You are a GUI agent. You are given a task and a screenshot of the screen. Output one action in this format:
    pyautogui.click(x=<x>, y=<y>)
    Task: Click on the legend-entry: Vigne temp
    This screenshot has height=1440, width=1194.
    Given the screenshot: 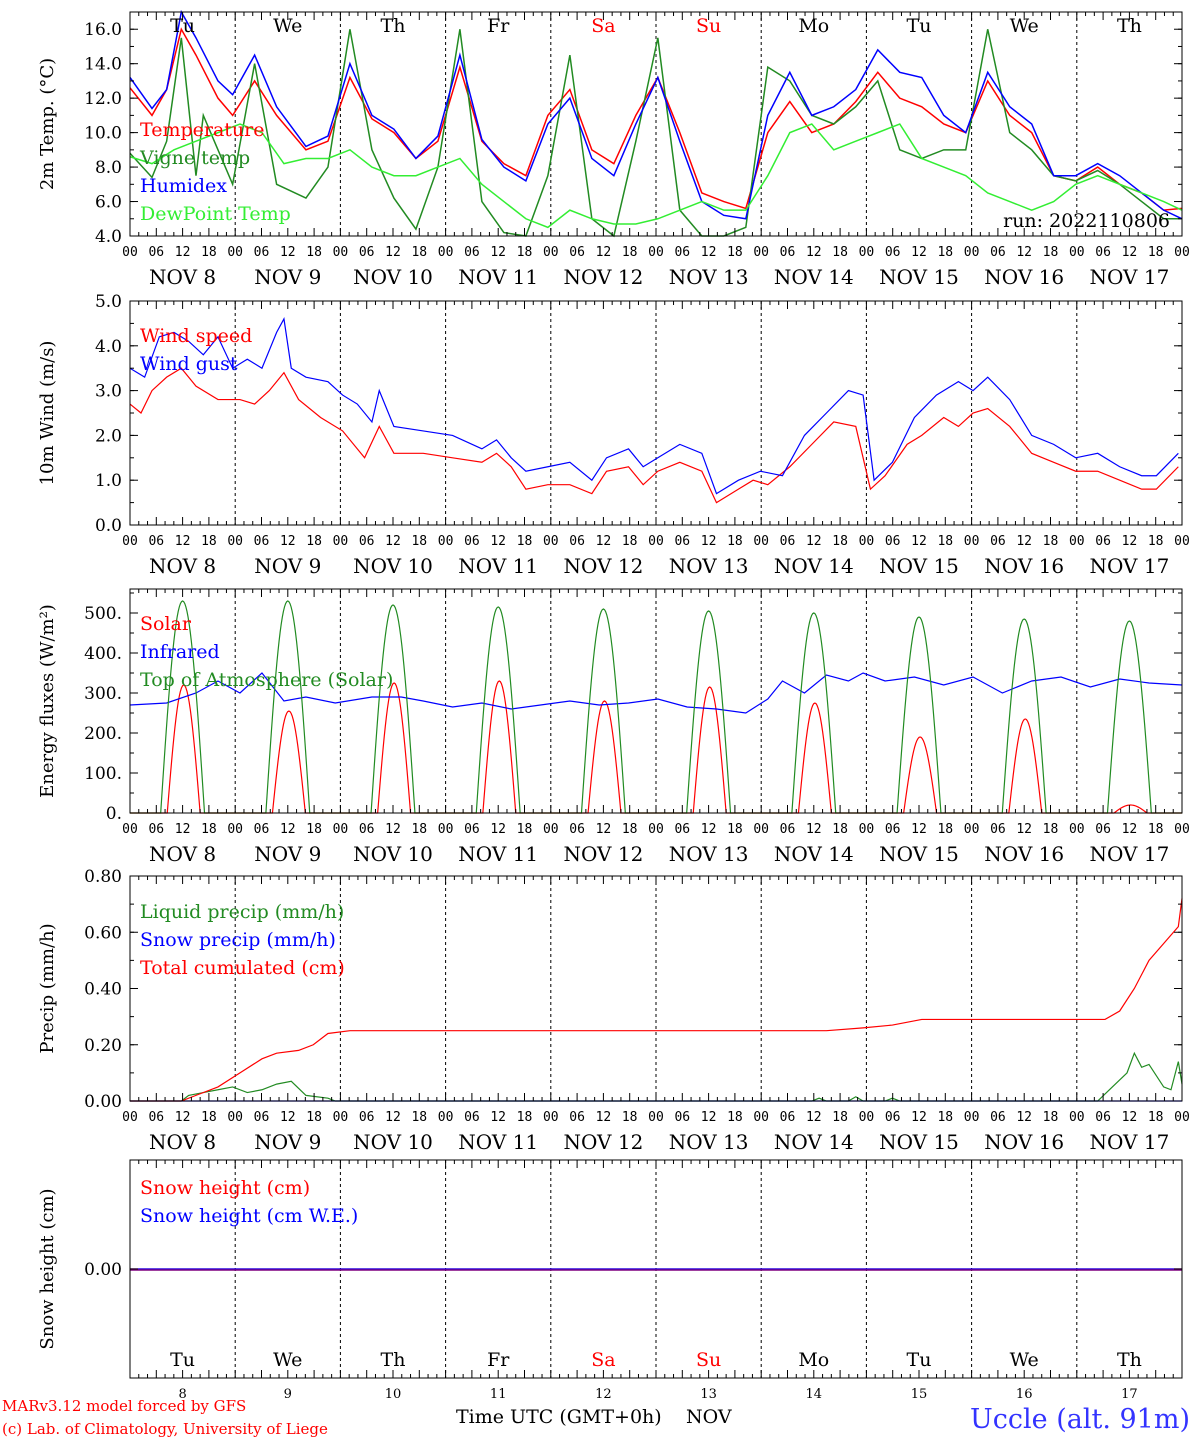 What is the action you would take?
    pyautogui.click(x=194, y=158)
    